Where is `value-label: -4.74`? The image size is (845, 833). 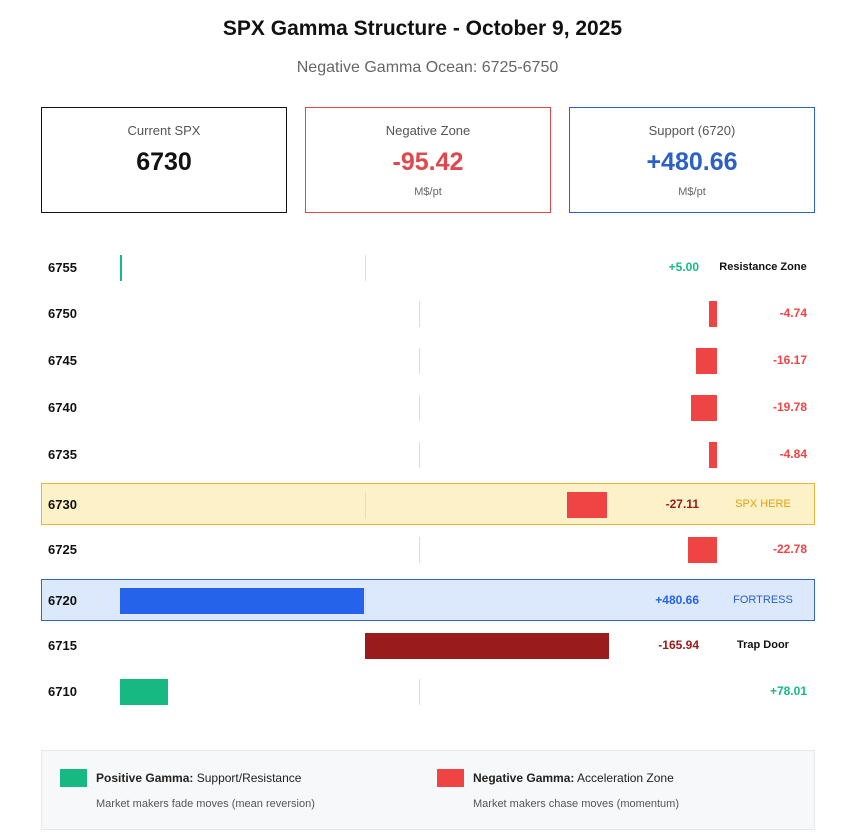 value-label: -4.74 is located at coordinates (793, 313).